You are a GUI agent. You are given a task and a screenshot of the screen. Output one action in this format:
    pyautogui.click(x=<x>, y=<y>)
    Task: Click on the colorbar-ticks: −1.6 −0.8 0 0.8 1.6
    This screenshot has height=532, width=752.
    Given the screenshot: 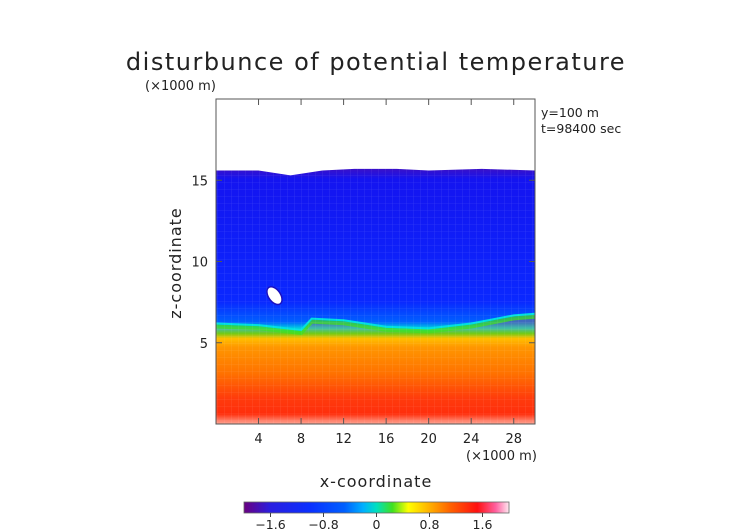 What is the action you would take?
    pyautogui.click(x=373, y=522)
    